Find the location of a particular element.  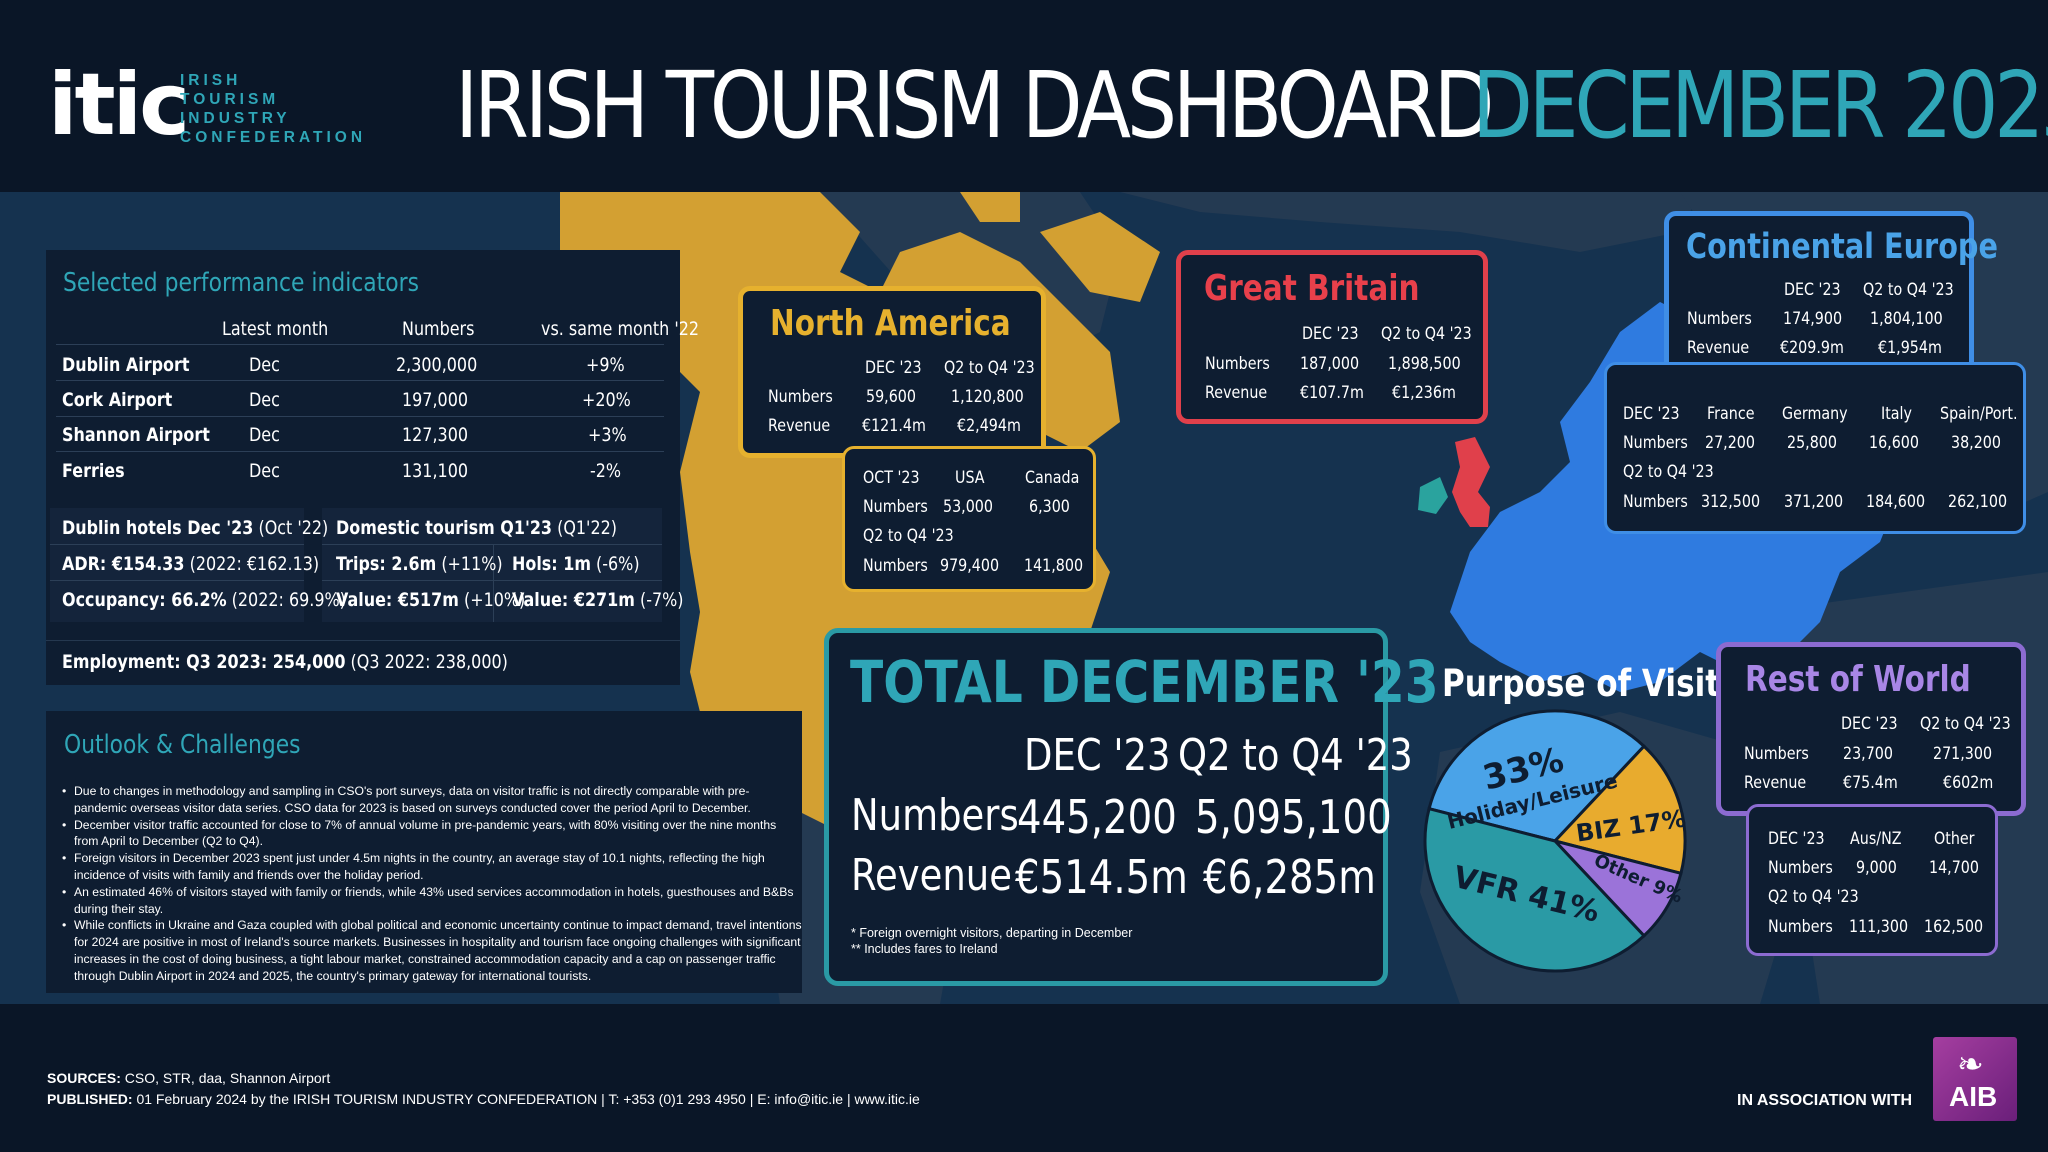

domestic-title: Domestic tourism Q1'23 (Q1'22) is located at coordinates (476, 528).